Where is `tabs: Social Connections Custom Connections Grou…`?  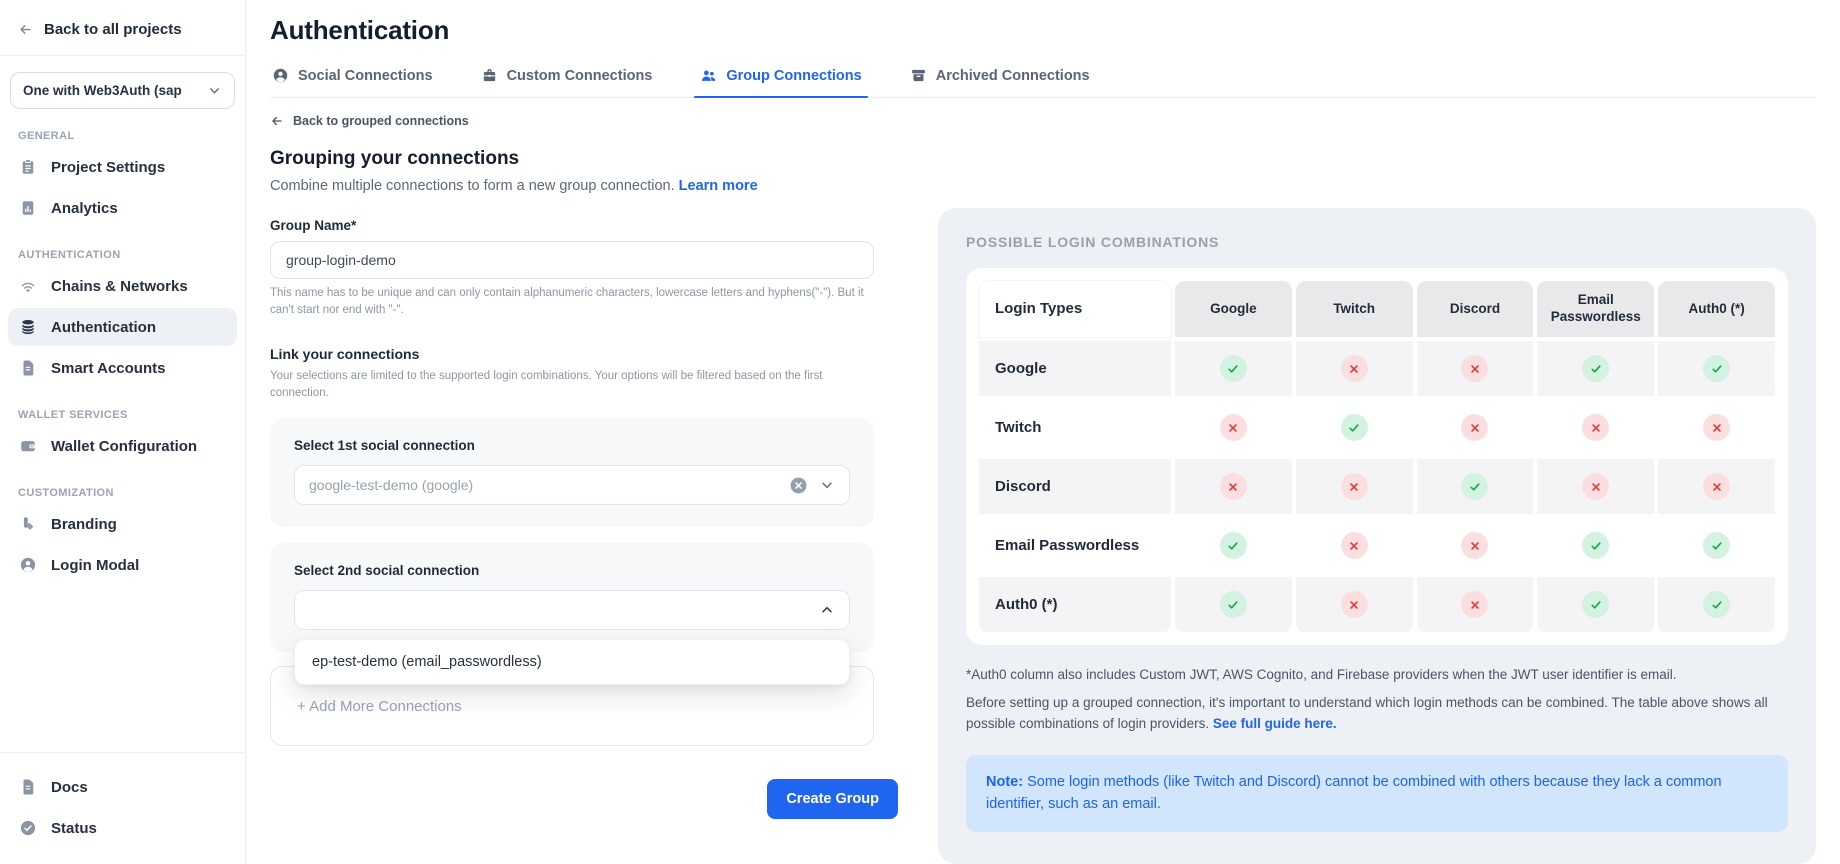 tabs: Social Connections Custom Connections Grou… is located at coordinates (1043, 82).